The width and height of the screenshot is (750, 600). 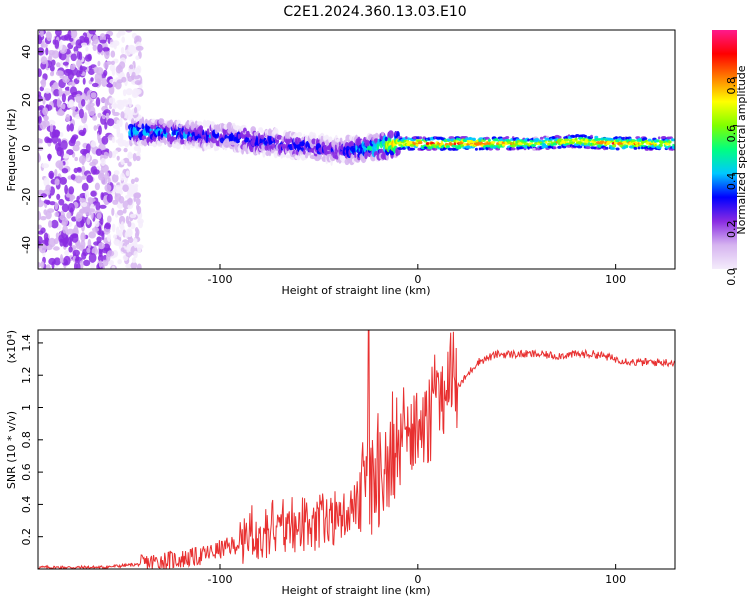 What do you see at coordinates (731, 182) in the screenshot?
I see `colorbar-tick-label: 0.4` at bounding box center [731, 182].